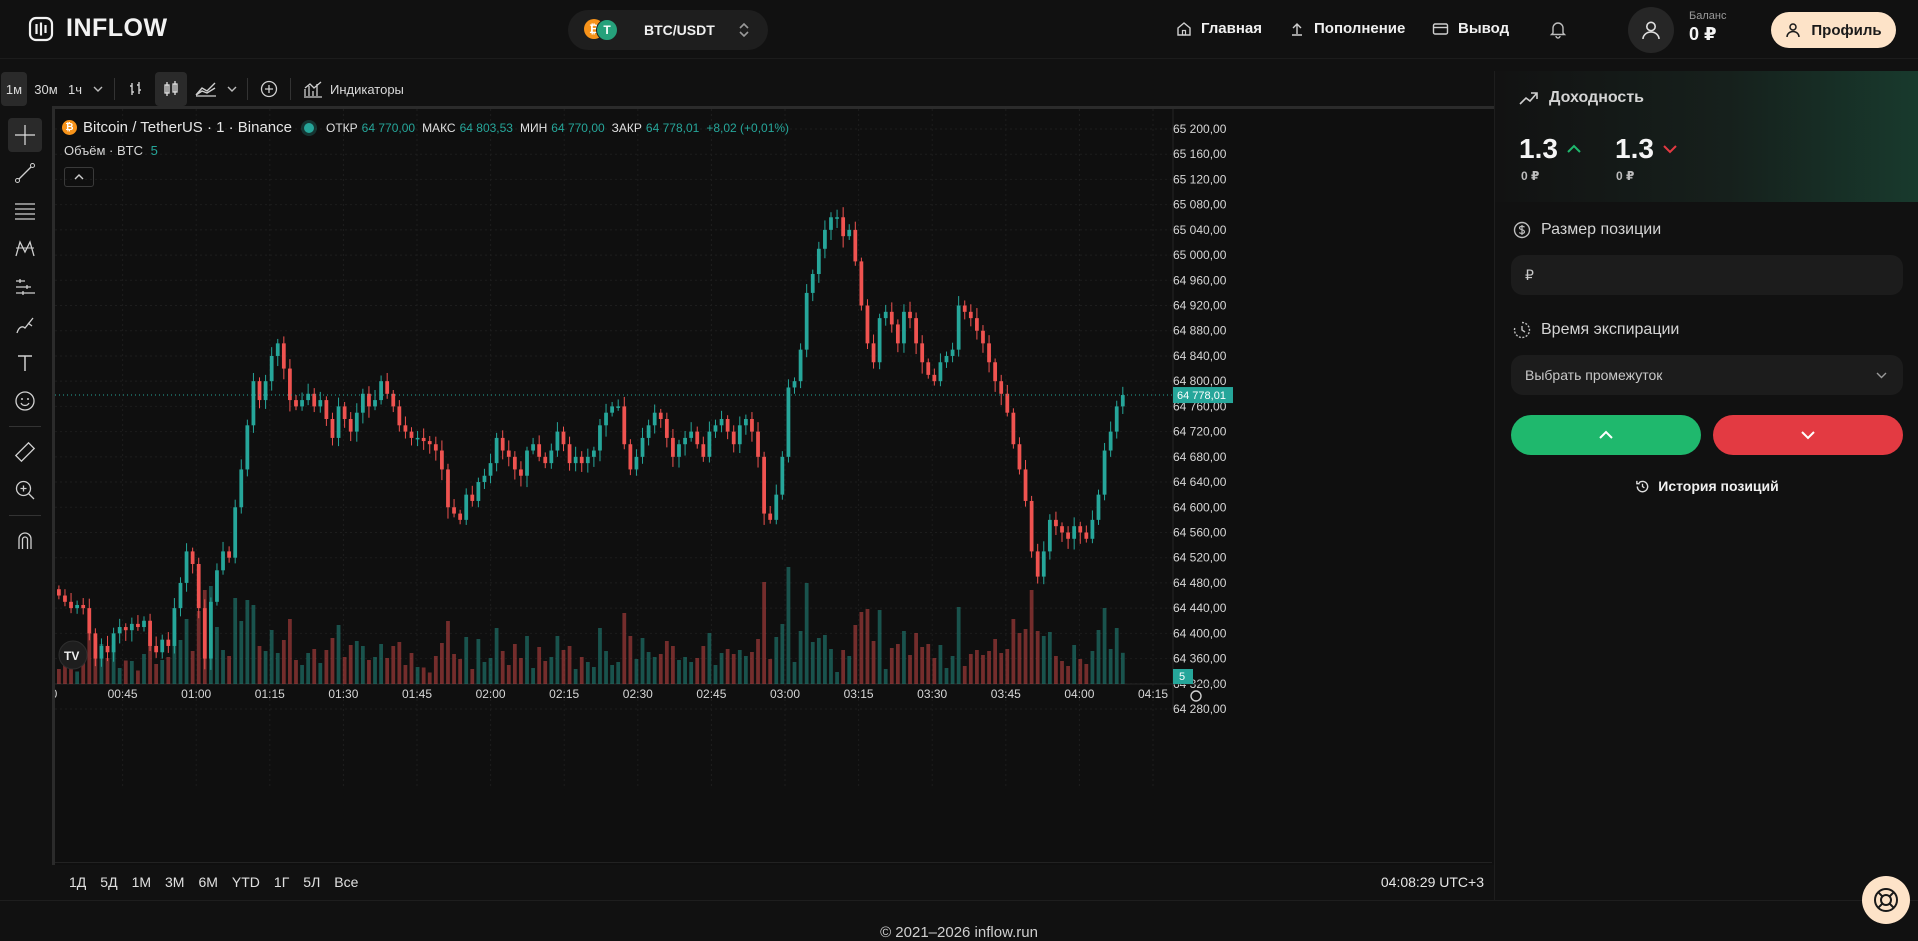 The width and height of the screenshot is (1918, 941). I want to click on area-style-button, so click(206, 89).